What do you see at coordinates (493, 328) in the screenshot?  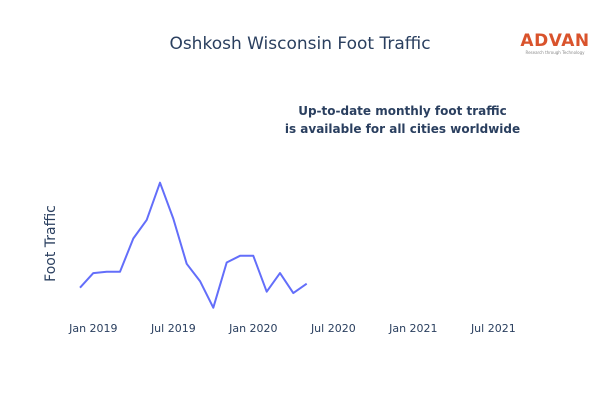 I see `x-tick-label: Jul 2021` at bounding box center [493, 328].